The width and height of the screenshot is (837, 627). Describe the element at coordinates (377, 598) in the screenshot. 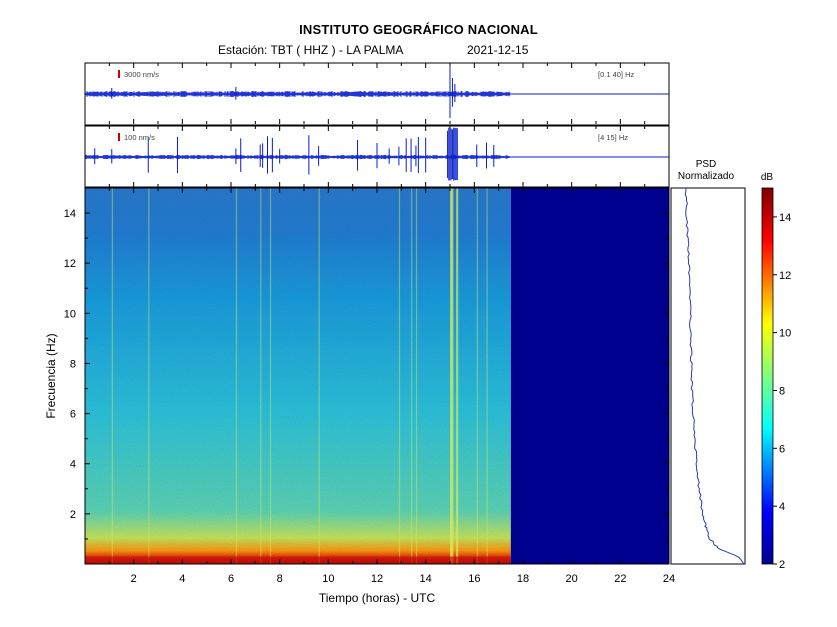

I see `x-axis-label: Tiempo (horas) - UTC` at that location.